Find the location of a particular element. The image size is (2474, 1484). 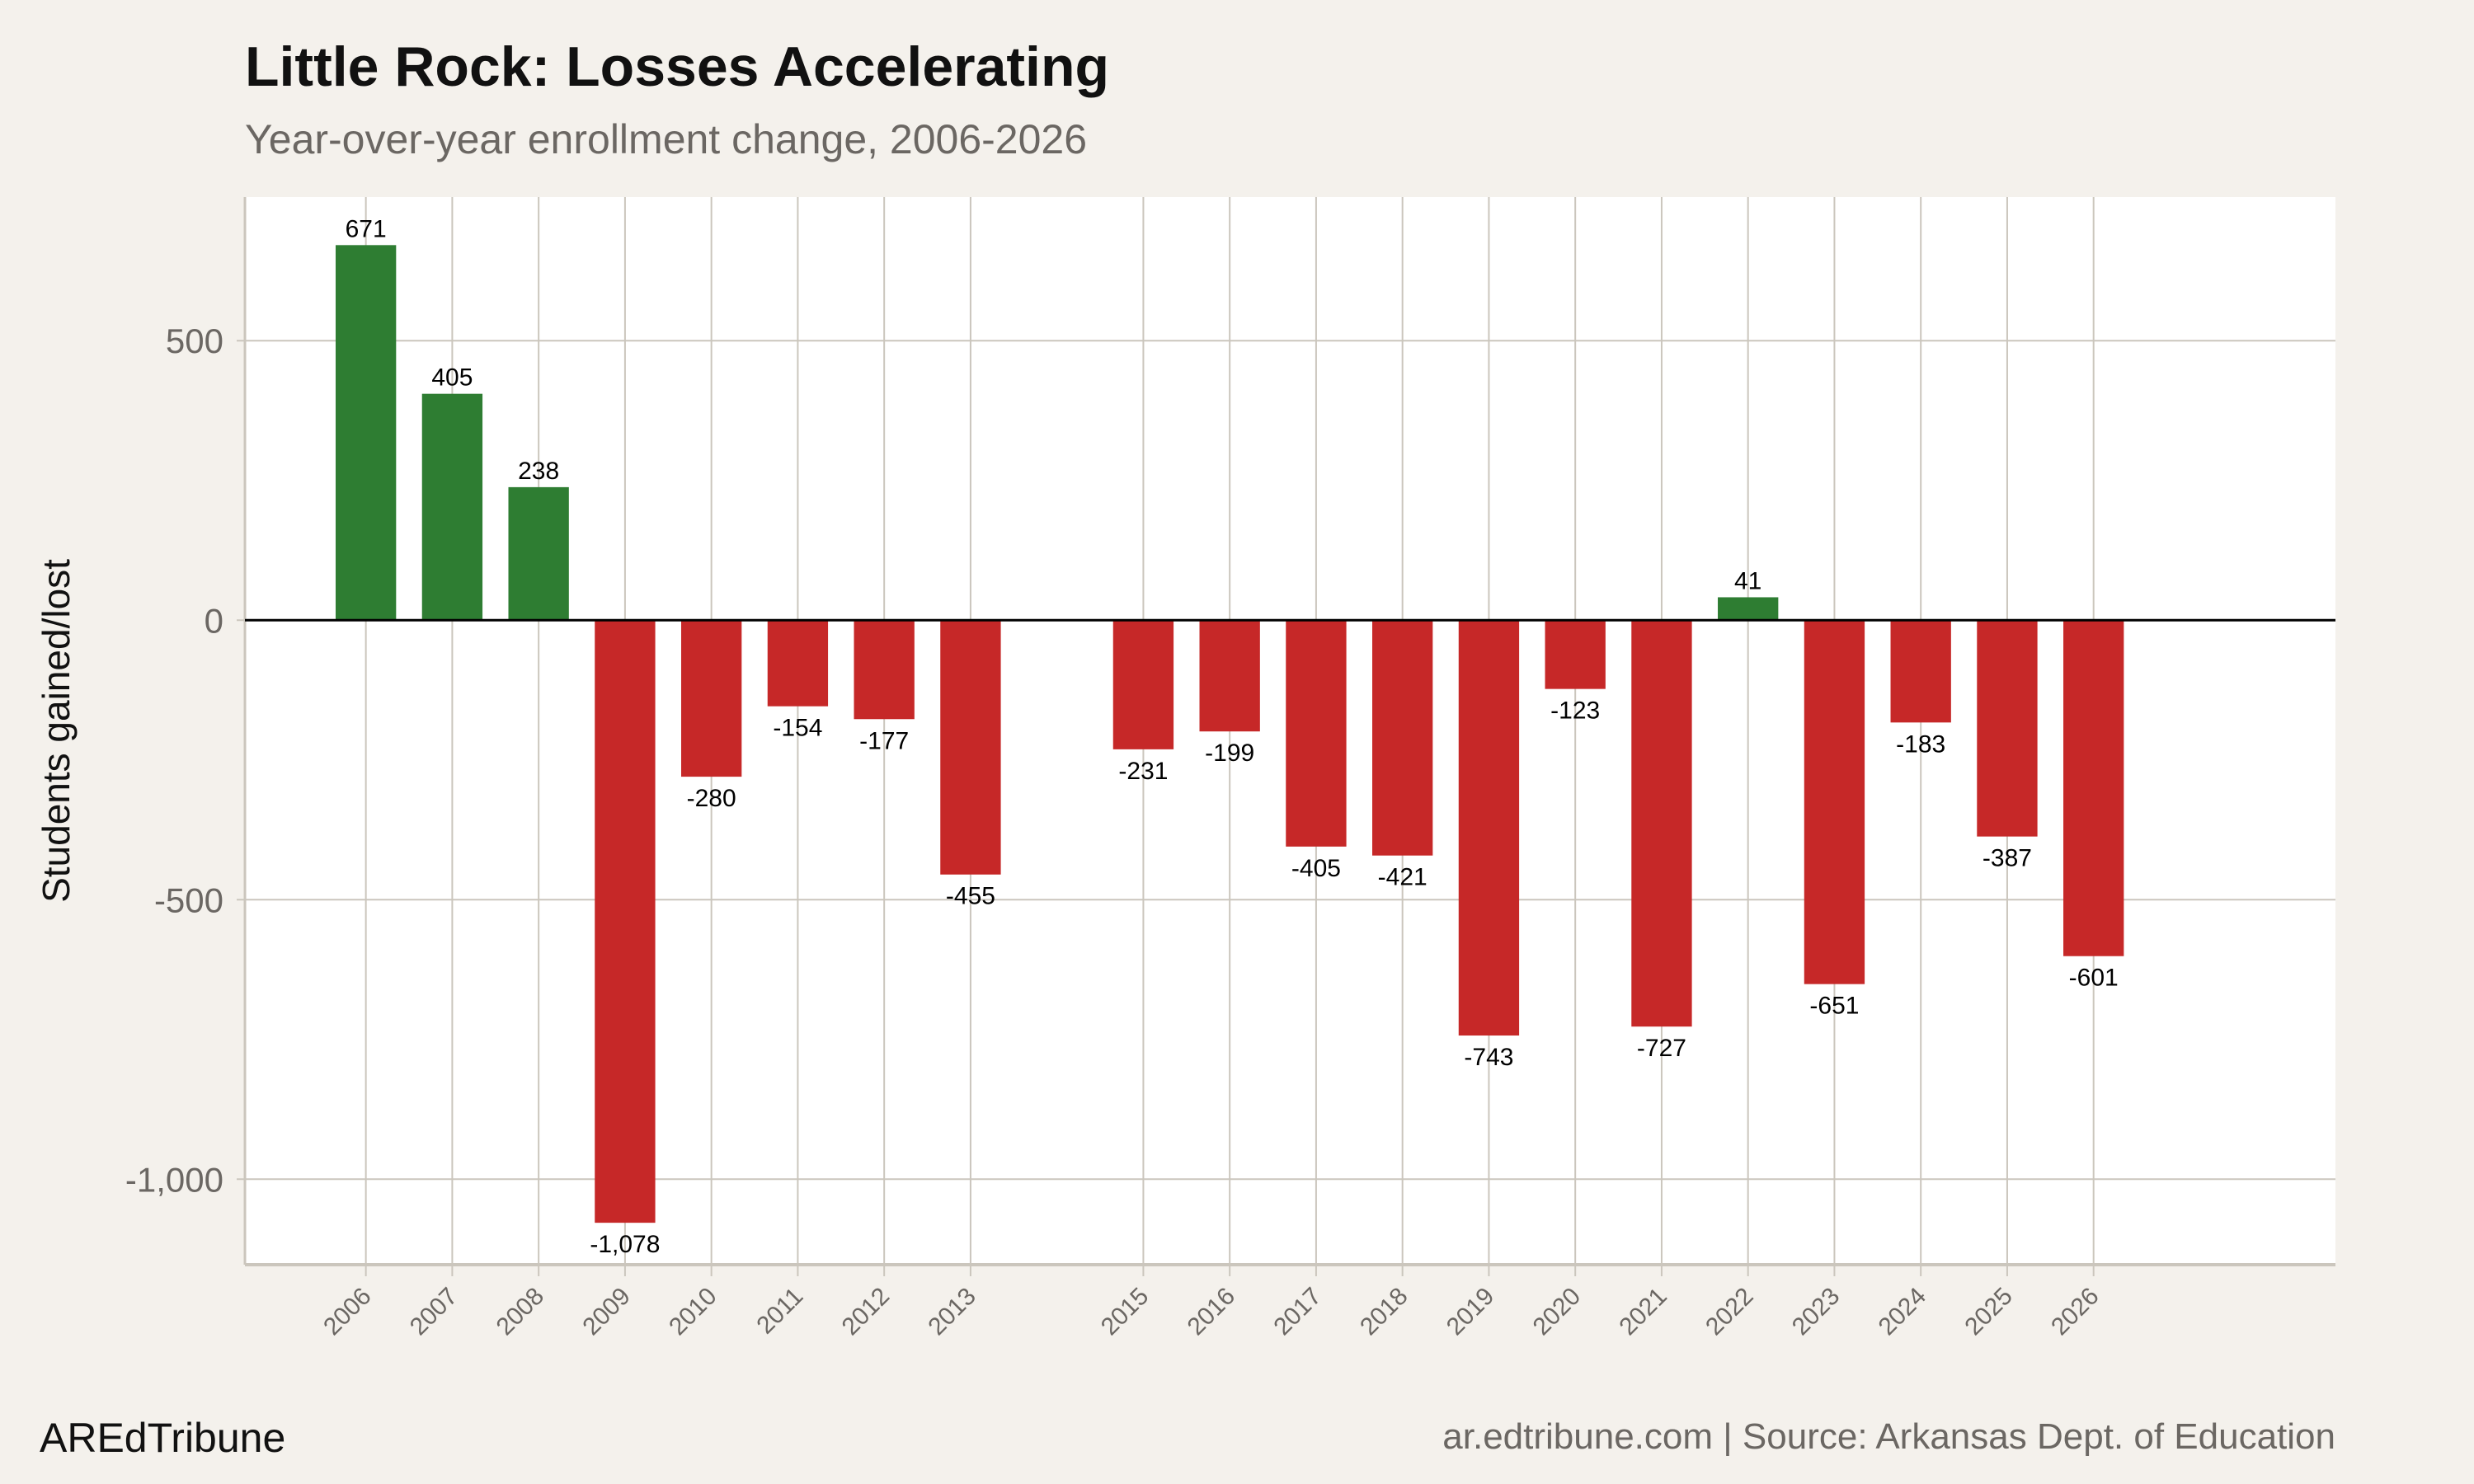

data-label-2011: -154 is located at coordinates (797, 728).